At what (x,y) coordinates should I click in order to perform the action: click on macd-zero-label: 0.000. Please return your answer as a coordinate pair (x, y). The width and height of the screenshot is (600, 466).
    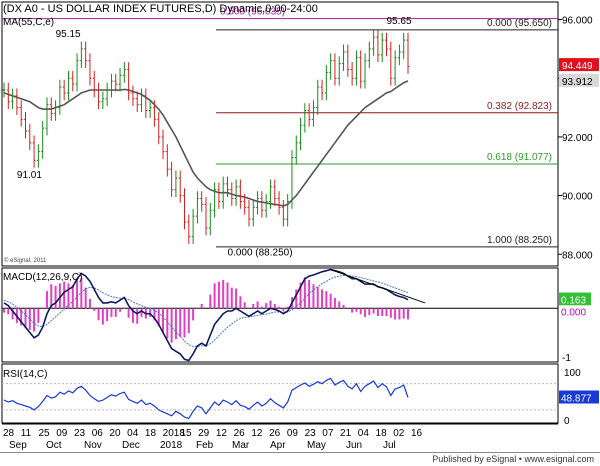
    Looking at the image, I should click on (573, 312).